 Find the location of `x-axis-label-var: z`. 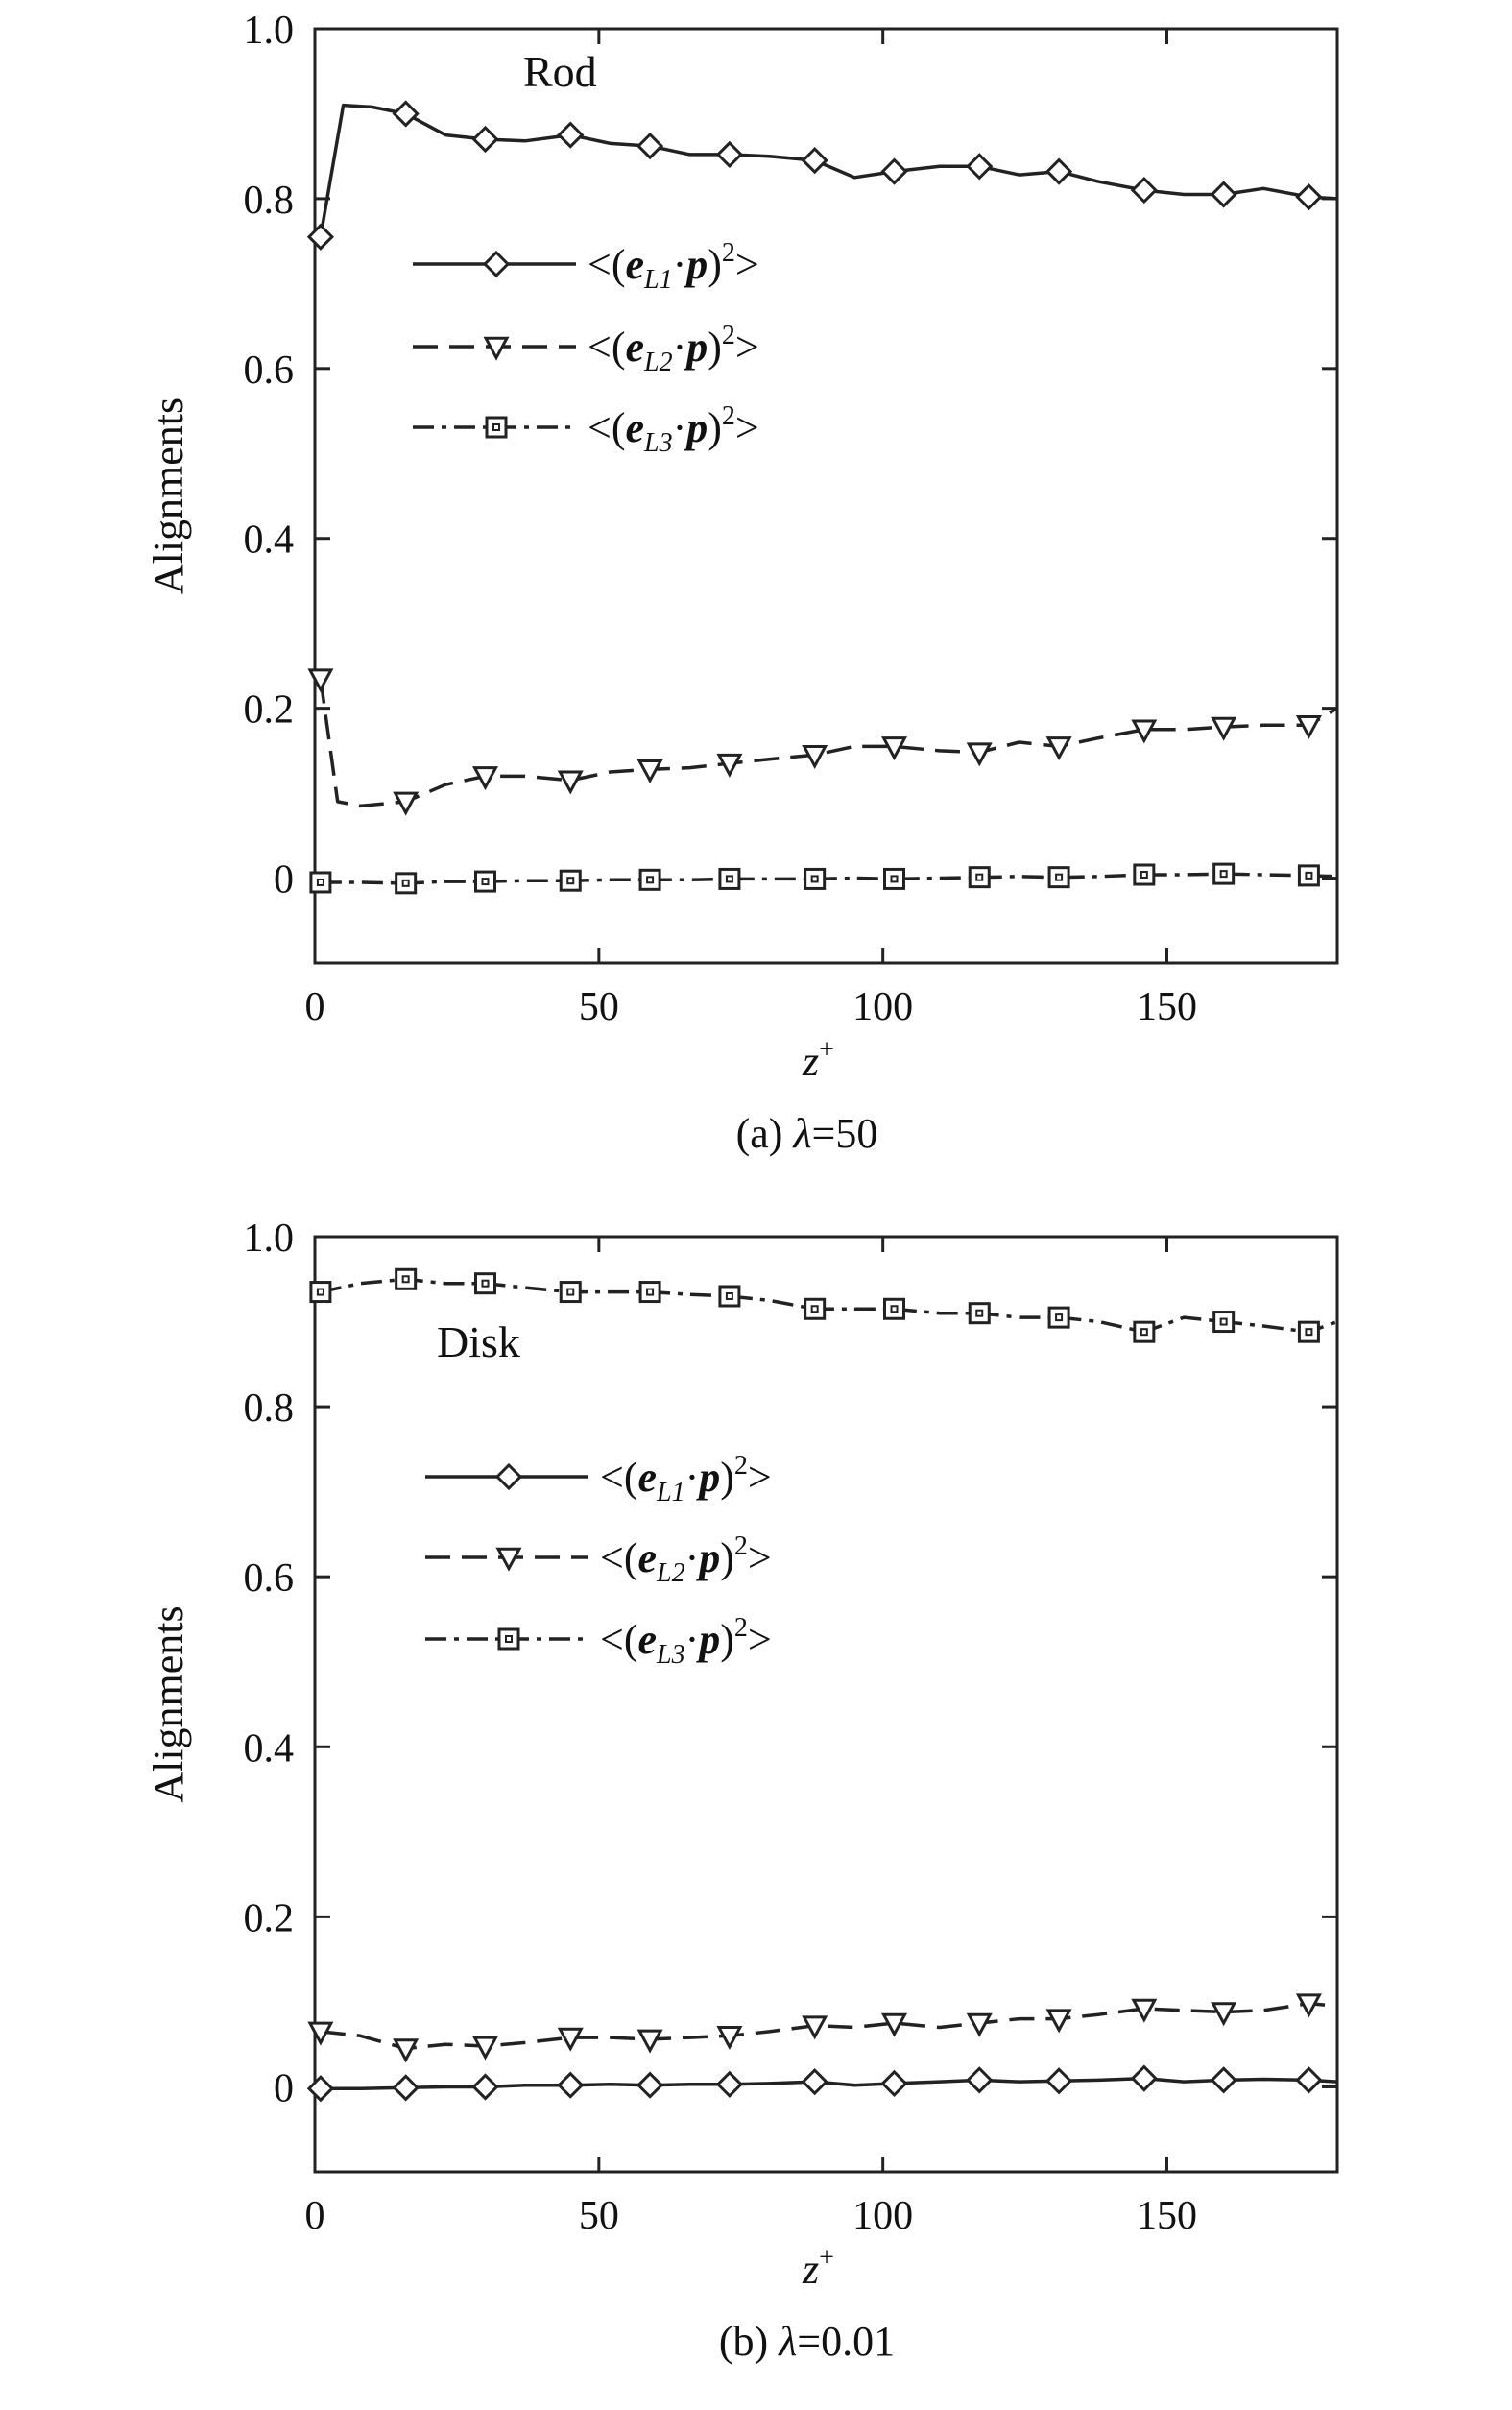

x-axis-label-var: z is located at coordinates (810, 1061).